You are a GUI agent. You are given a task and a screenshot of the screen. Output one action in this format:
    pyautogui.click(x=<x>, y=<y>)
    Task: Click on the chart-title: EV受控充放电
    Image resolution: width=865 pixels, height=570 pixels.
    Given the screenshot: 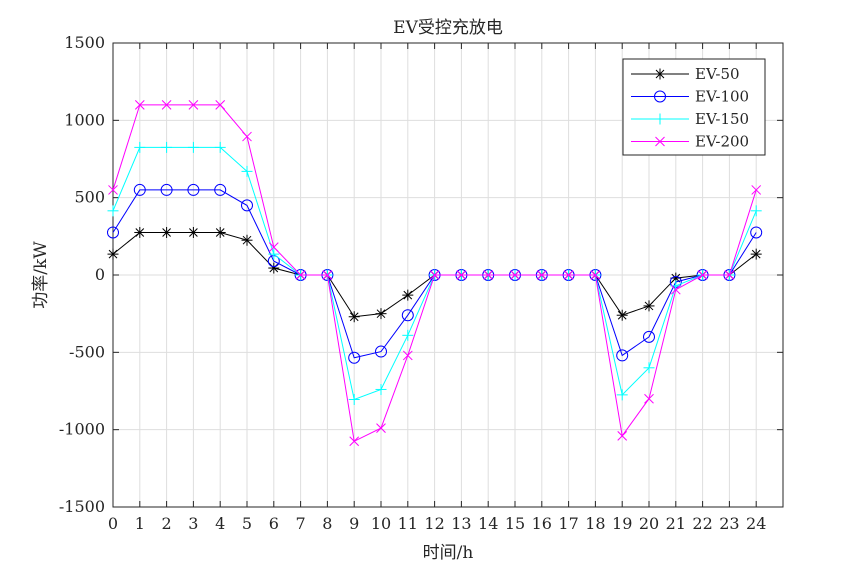 What is the action you would take?
    pyautogui.click(x=448, y=28)
    